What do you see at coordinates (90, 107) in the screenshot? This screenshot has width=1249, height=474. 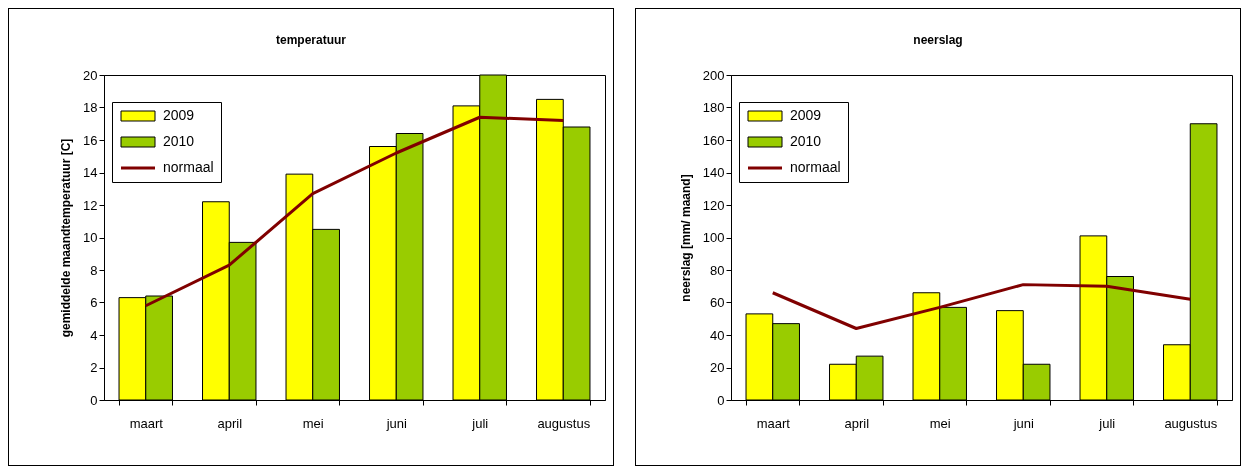 I see `y-tick-label: 18` at bounding box center [90, 107].